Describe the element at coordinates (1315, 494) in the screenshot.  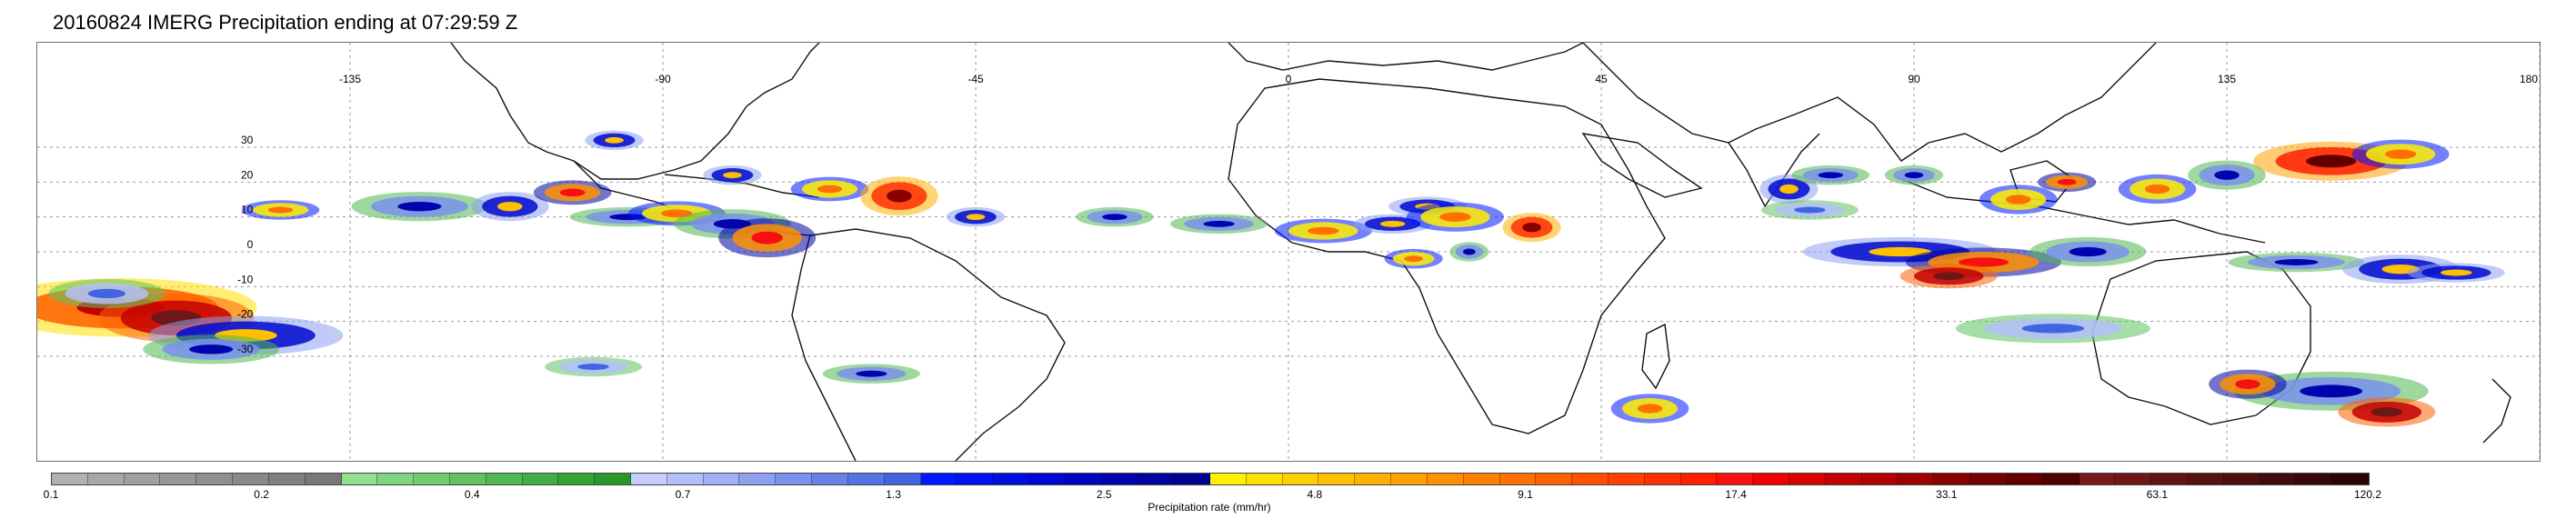
I see `colorbar-tick-label: 4.8` at that location.